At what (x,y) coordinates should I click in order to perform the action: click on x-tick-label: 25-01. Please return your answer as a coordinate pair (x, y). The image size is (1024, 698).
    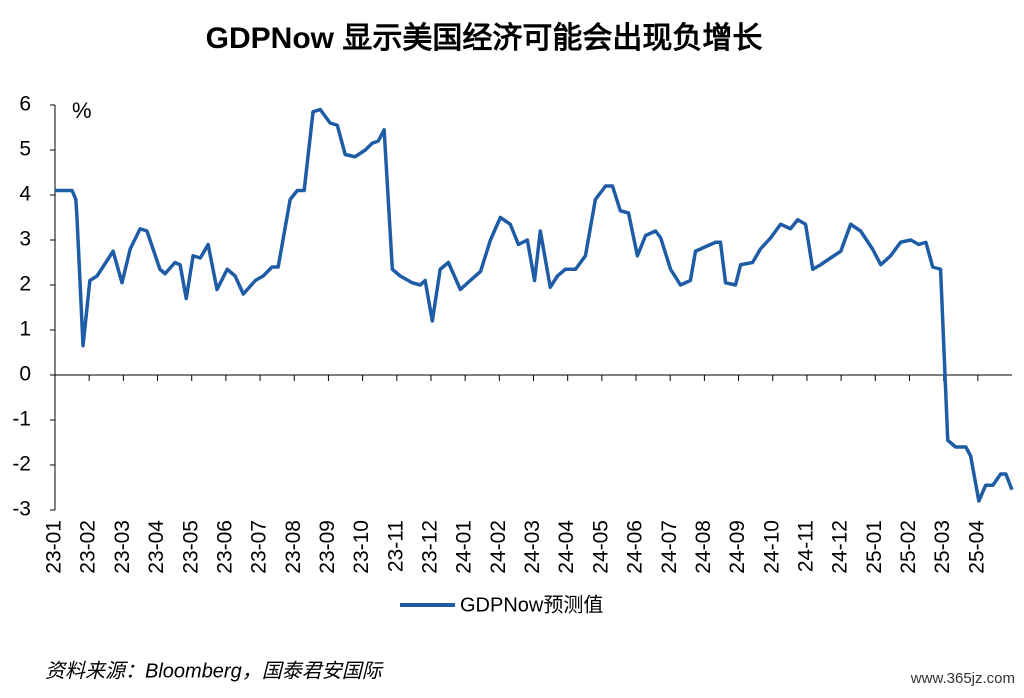
    Looking at the image, I should click on (874, 547).